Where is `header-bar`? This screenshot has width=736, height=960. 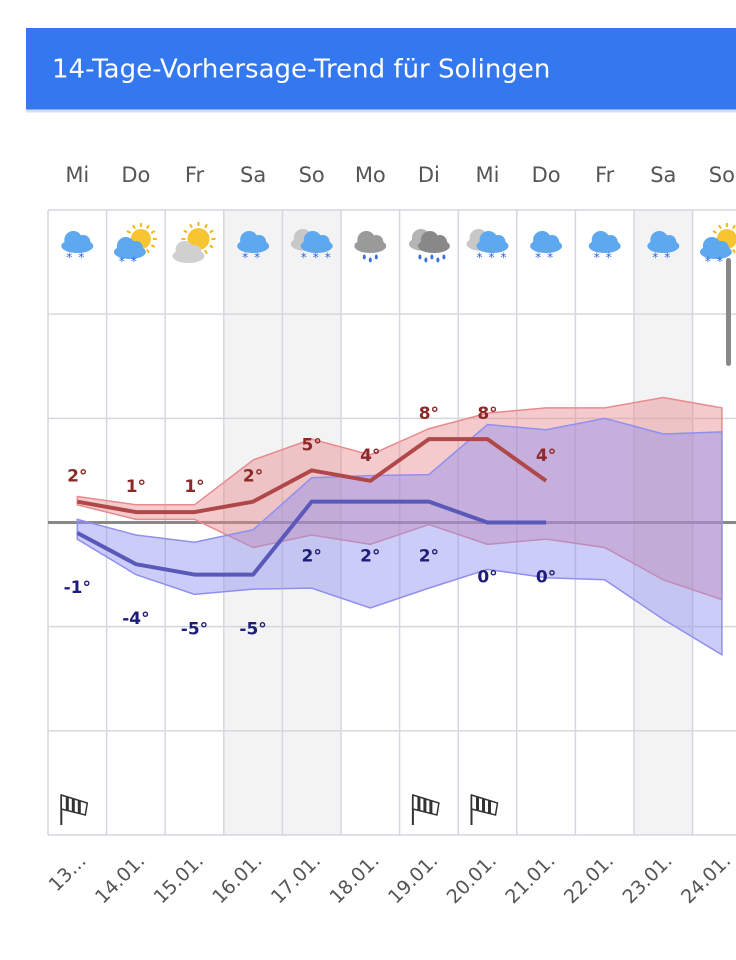
header-bar is located at coordinates (381, 69).